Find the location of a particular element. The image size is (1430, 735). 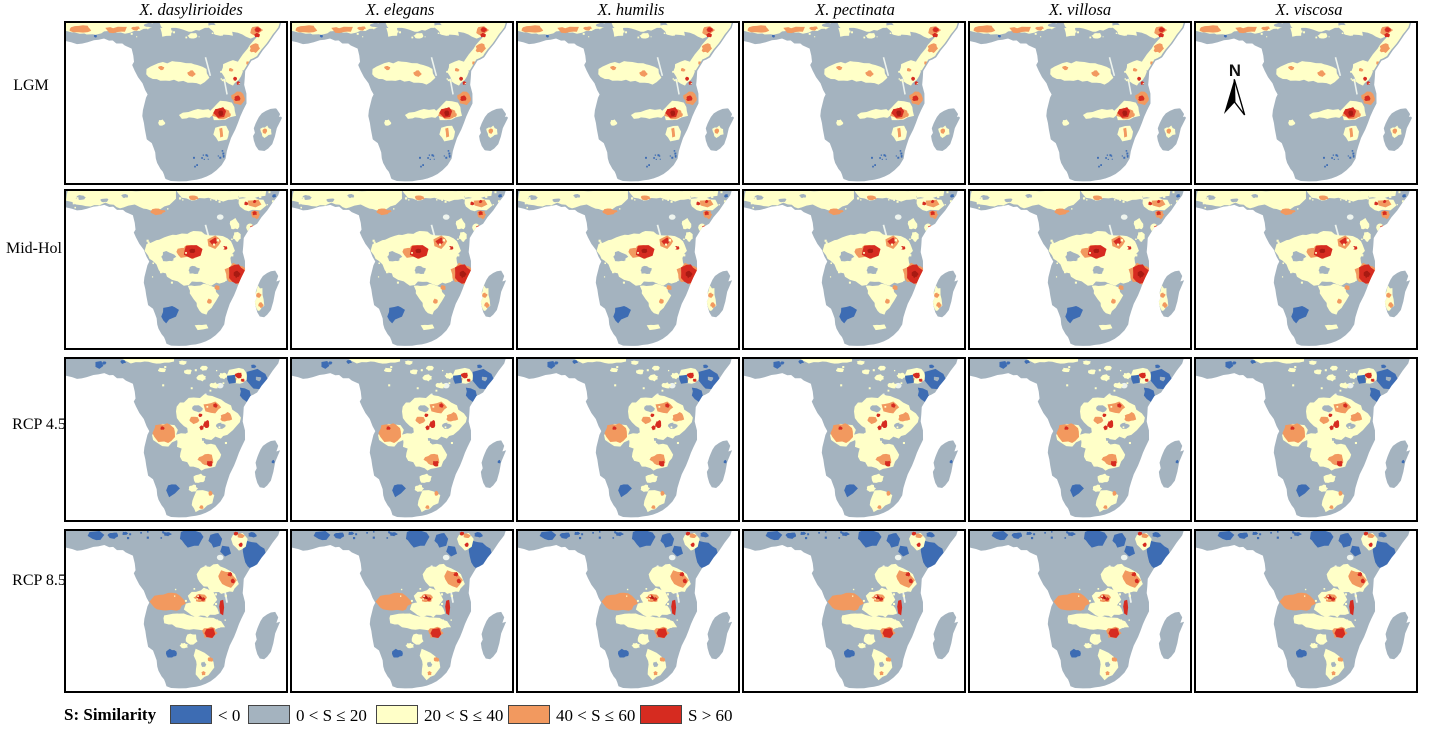

svg-text: N is located at coordinates (1235, 70).